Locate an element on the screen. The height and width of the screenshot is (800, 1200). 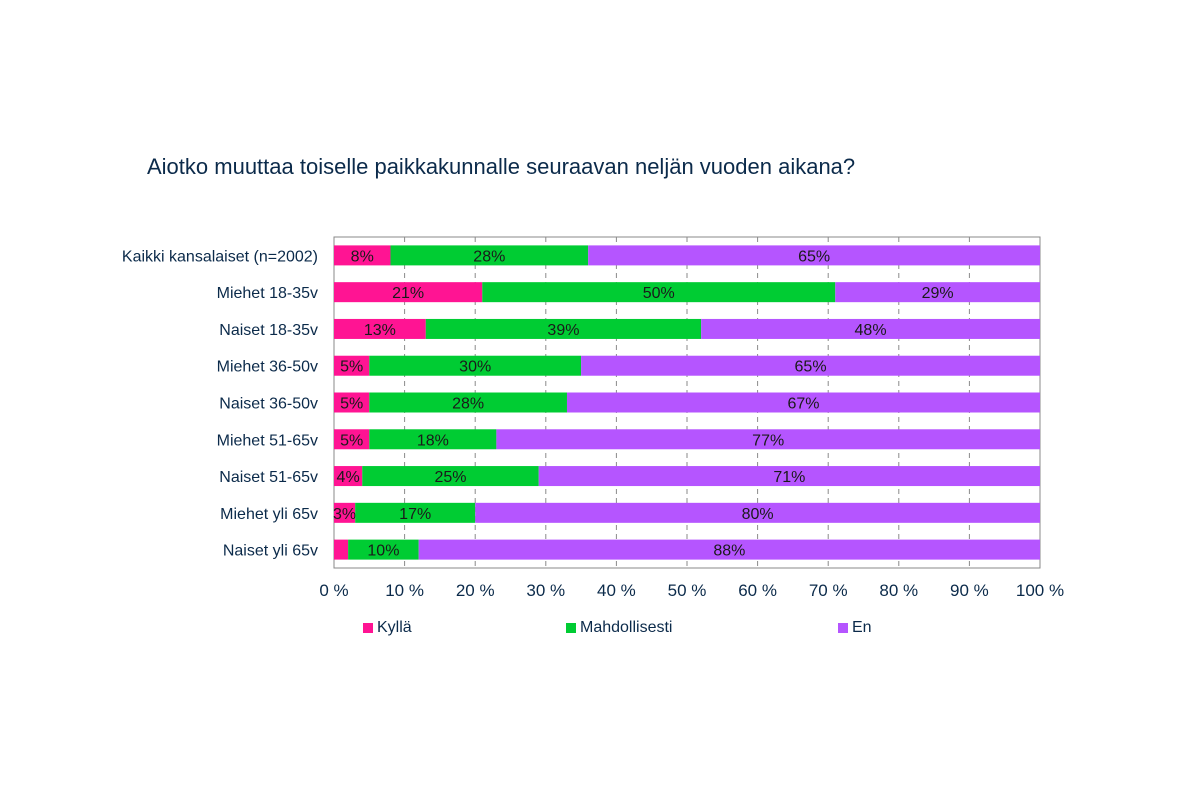
category-label: Naiset 18-35v is located at coordinates (268, 330).